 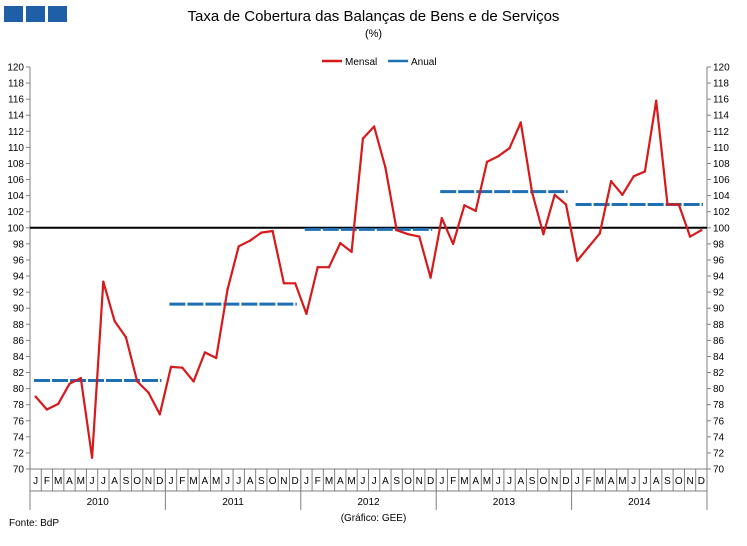 What do you see at coordinates (719, 260) in the screenshot?
I see `y-tick-label: 96` at bounding box center [719, 260].